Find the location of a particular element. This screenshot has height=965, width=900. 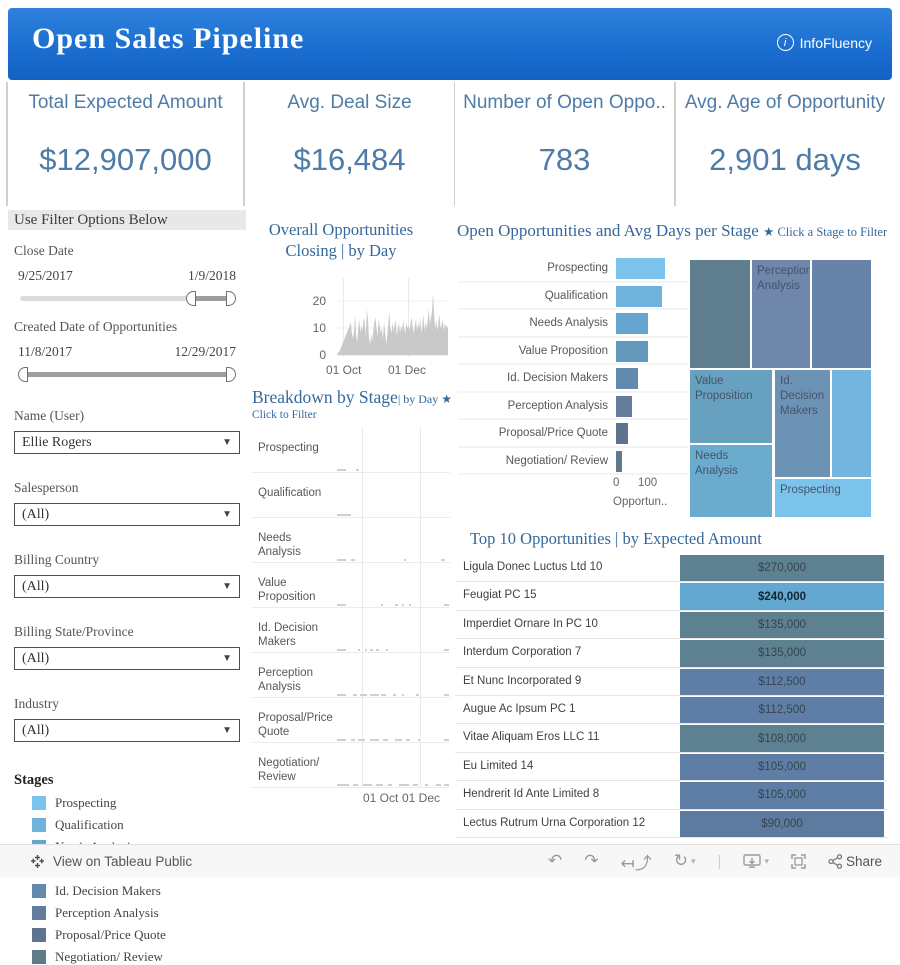

tableau-logo-icon is located at coordinates (37, 861).